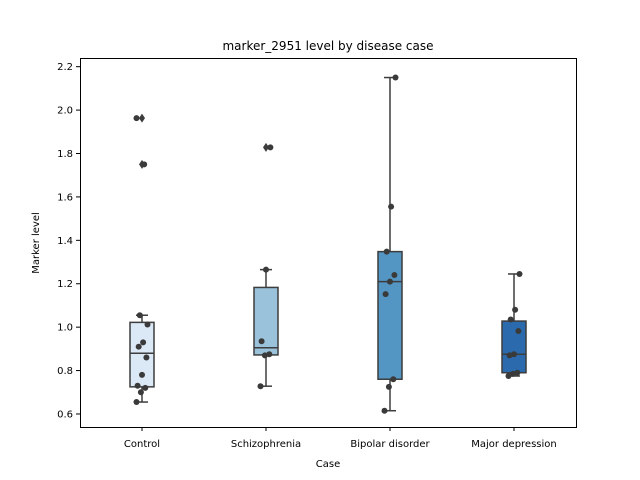 The image size is (640, 480). I want to click on box-group-schizophrenia, so click(266, 266).